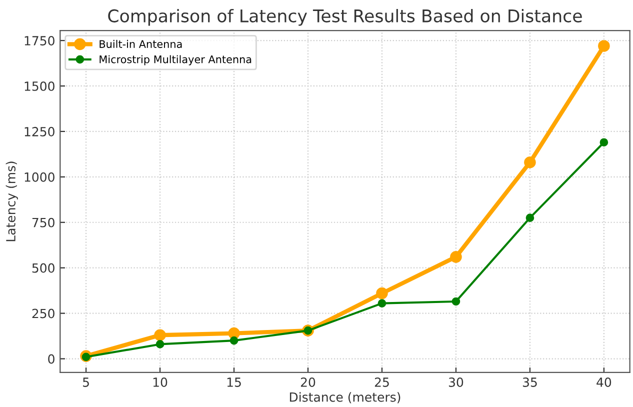  I want to click on legend-label: Built-in Antenna, so click(141, 44).